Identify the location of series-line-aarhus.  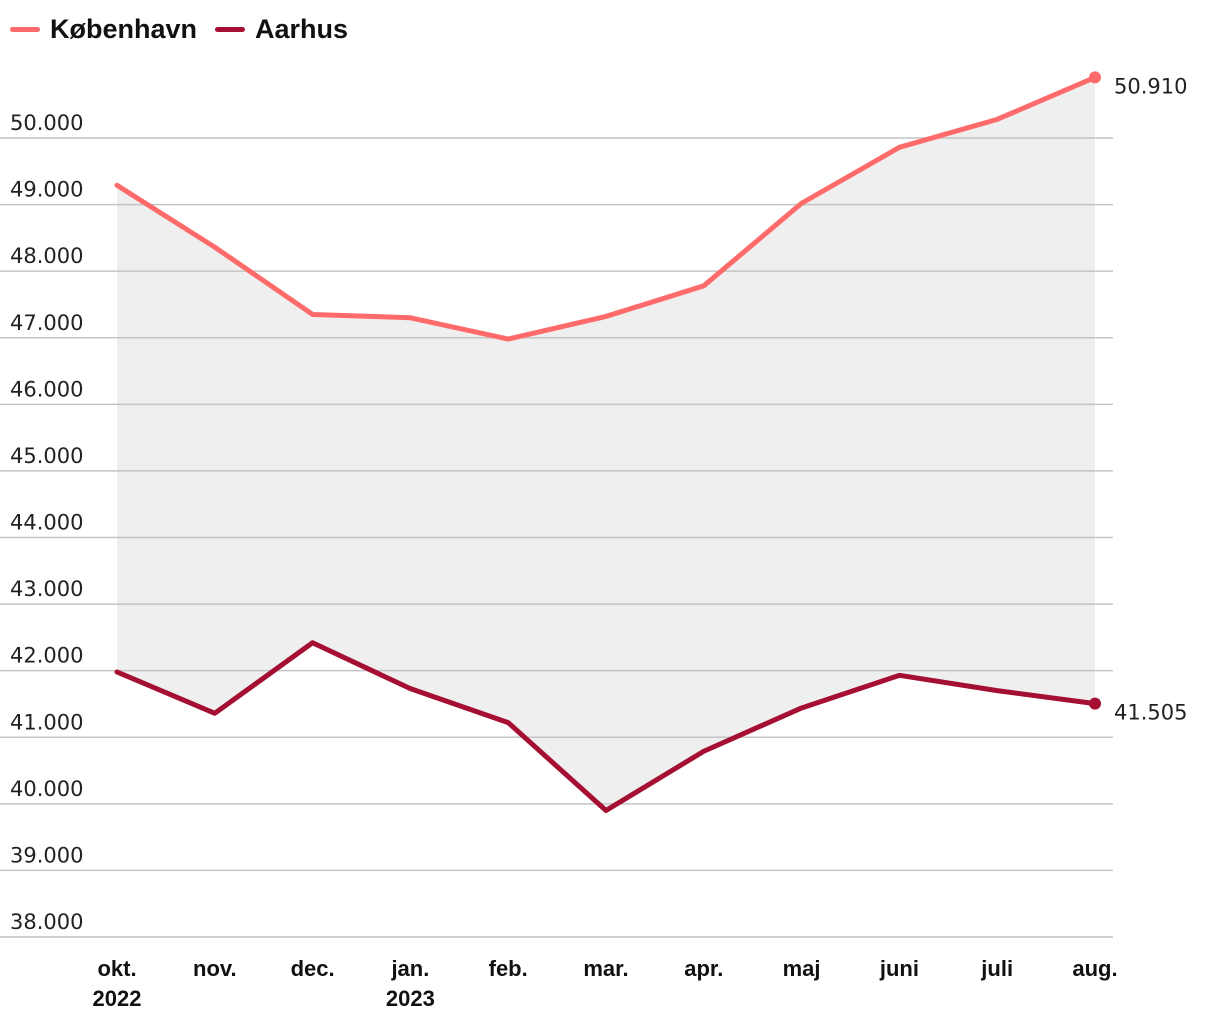
(606, 726).